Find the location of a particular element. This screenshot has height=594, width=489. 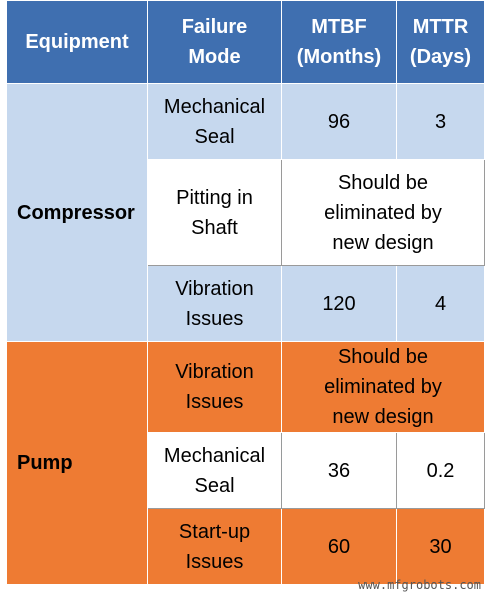

table-row: Vibration Issues 120 4 is located at coordinates (246, 303).